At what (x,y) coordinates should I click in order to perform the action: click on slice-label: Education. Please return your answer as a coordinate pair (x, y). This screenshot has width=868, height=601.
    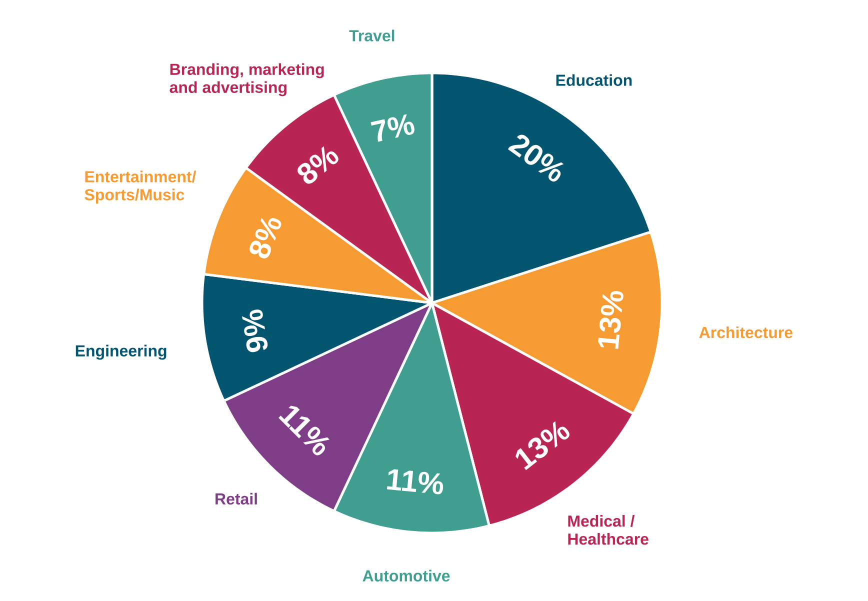
    Looking at the image, I should click on (594, 80).